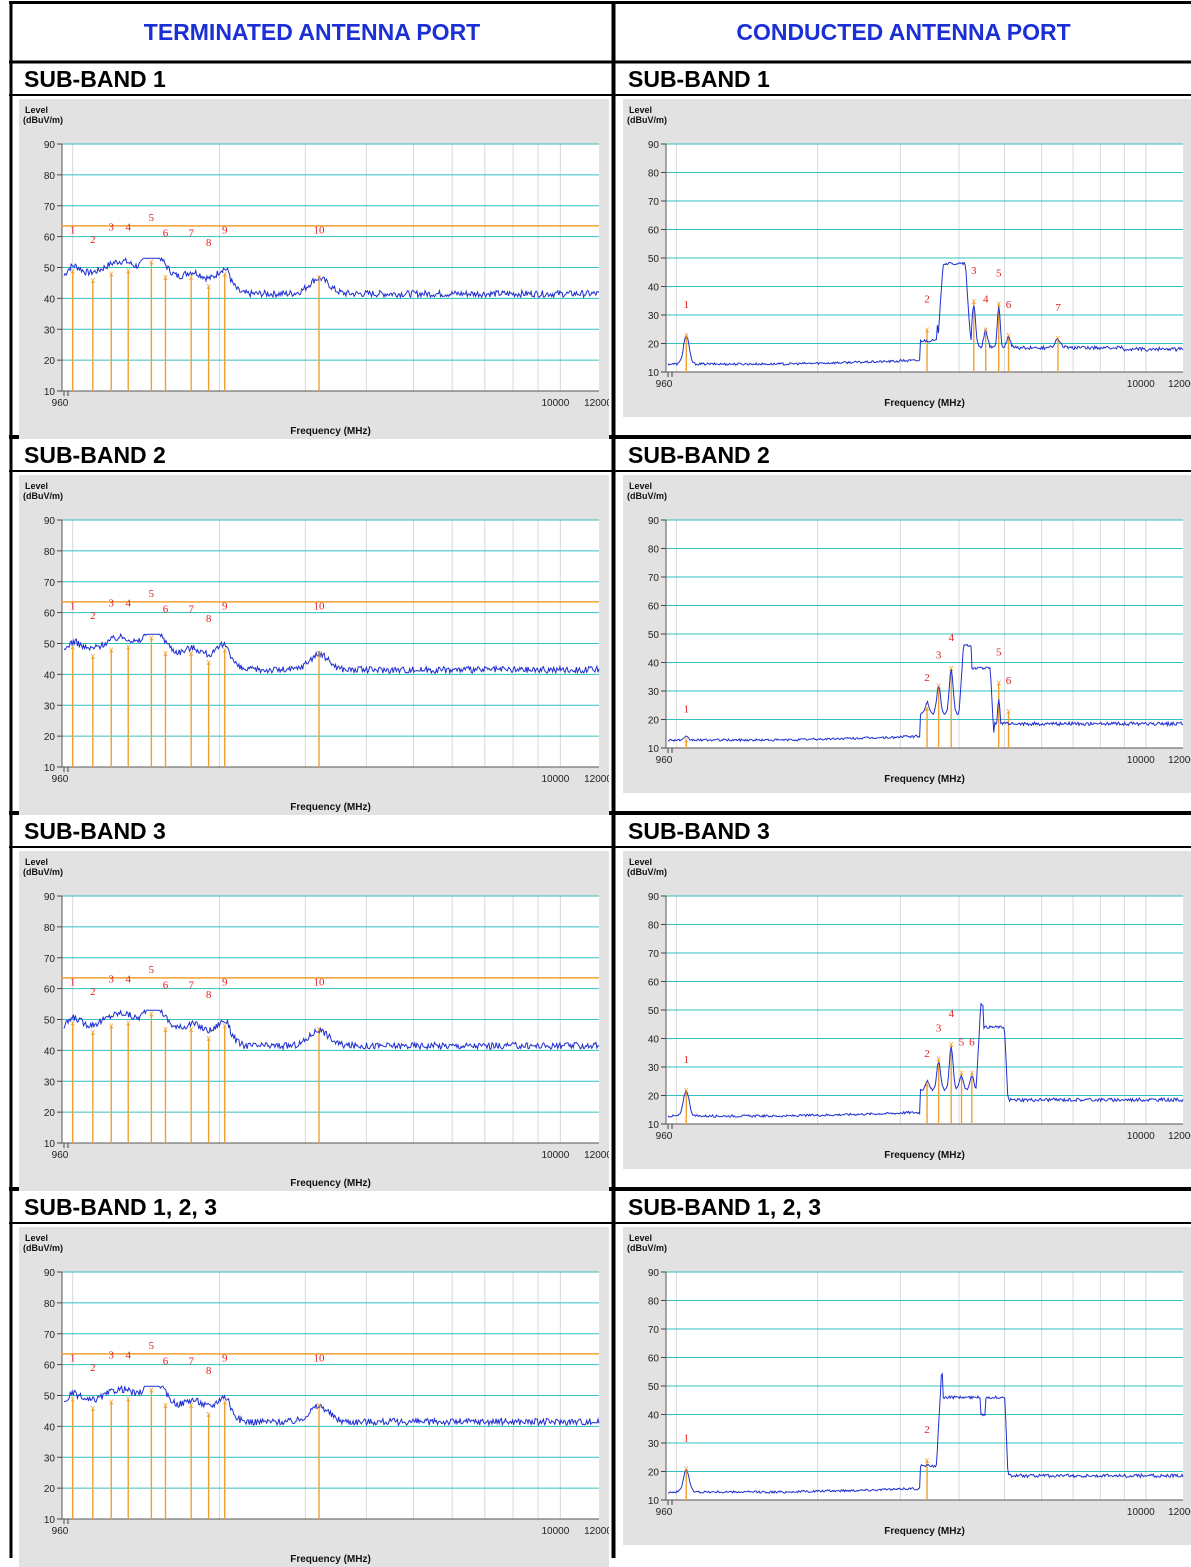  Describe the element at coordinates (699, 831) in the screenshot. I see `band-label: SUB-BAND 3` at that location.